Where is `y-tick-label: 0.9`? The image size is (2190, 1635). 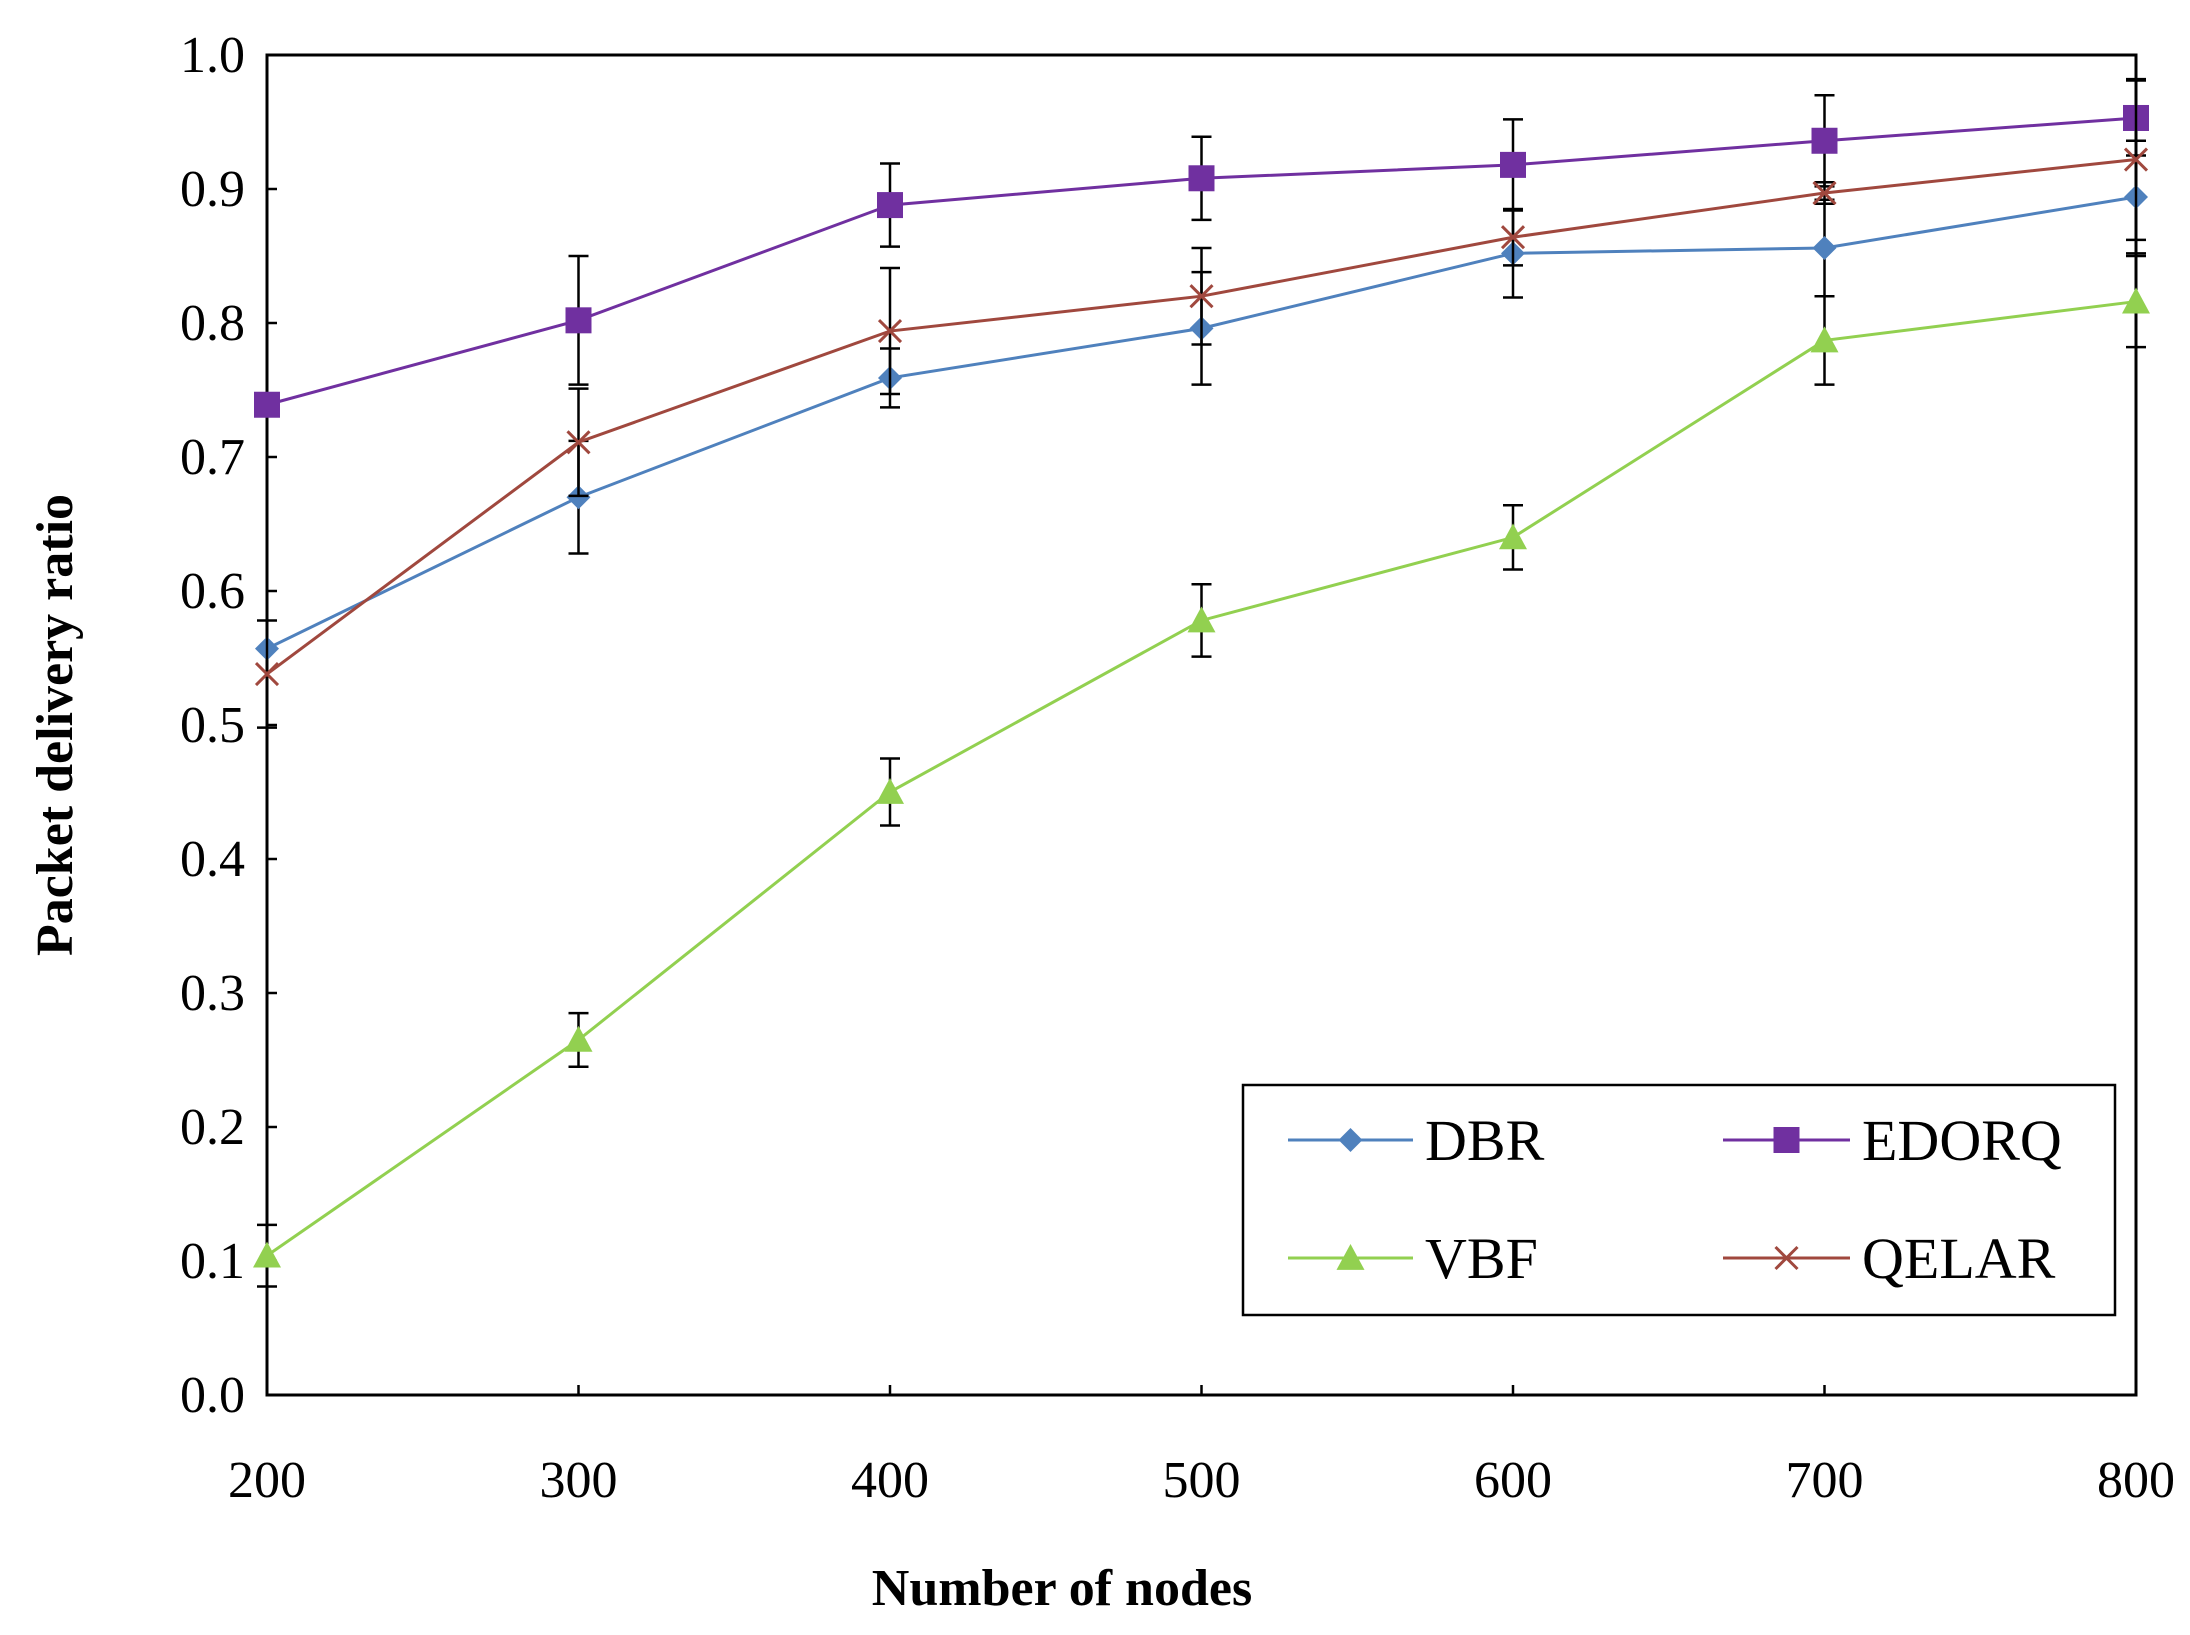 y-tick-label: 0.9 is located at coordinates (212, 189).